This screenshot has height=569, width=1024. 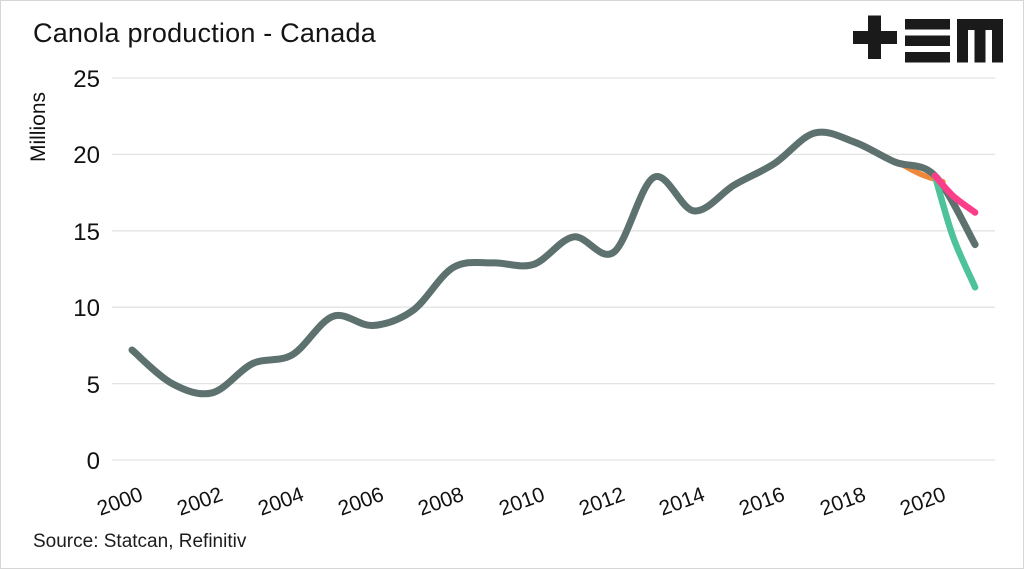 What do you see at coordinates (875, 37) in the screenshot?
I see `plus-icon` at bounding box center [875, 37].